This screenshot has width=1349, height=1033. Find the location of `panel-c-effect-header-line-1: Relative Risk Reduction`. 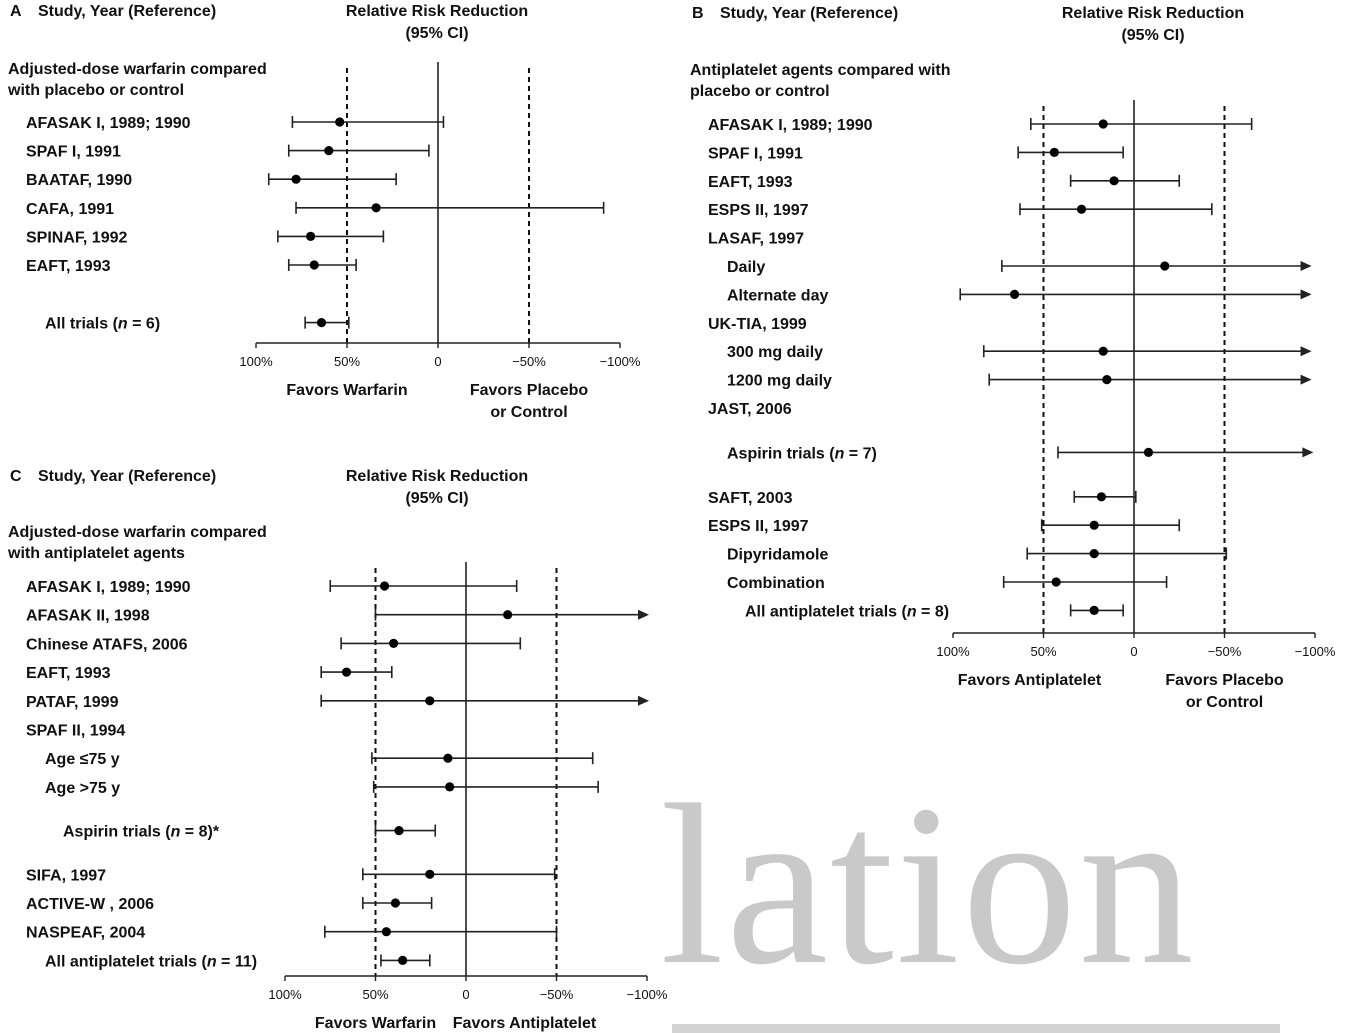

panel-c-effect-header-line-1: Relative Risk Reduction is located at coordinates (437, 476).